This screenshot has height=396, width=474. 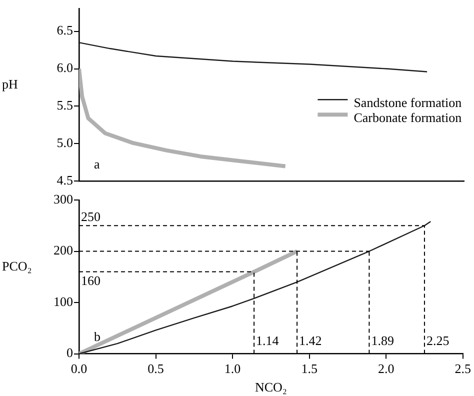 I want to click on legend-label: Sandstone formation, so click(x=408, y=102).